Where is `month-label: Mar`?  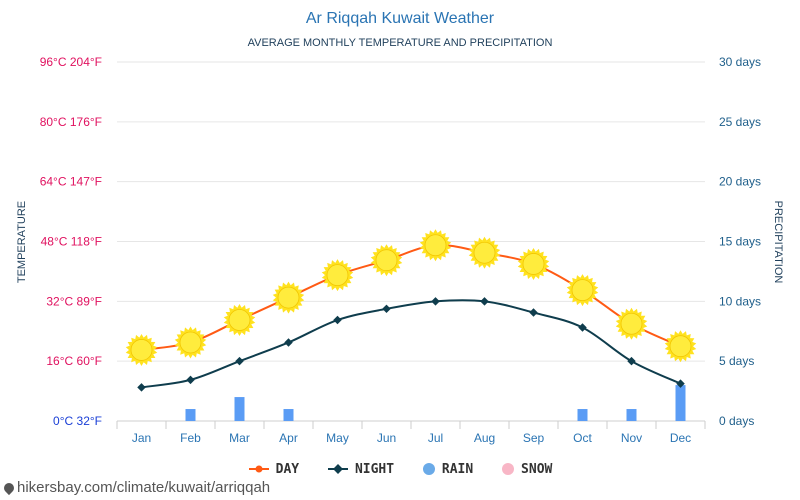 month-label: Mar is located at coordinates (239, 438).